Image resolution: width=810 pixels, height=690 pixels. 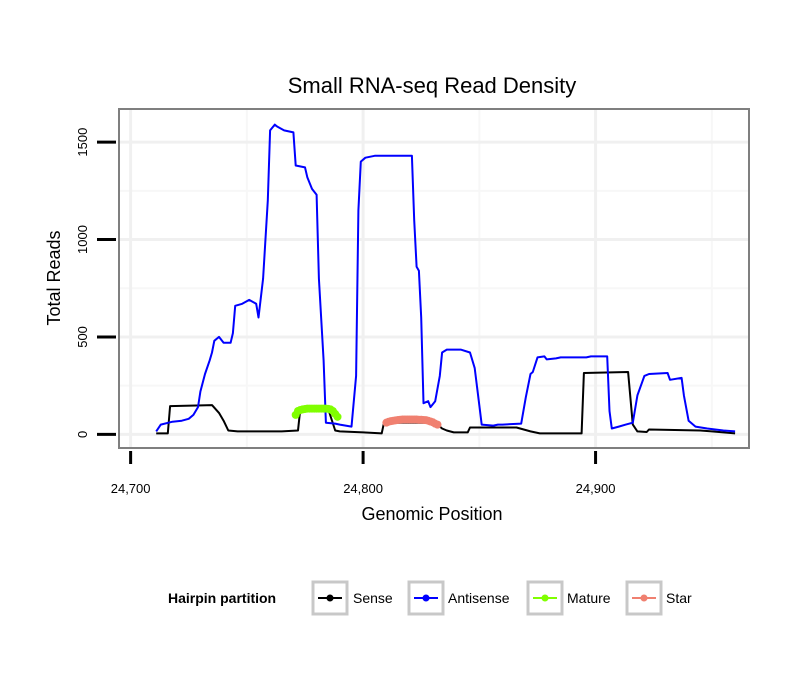 I want to click on y-tick-label: 1500, so click(x=82, y=142).